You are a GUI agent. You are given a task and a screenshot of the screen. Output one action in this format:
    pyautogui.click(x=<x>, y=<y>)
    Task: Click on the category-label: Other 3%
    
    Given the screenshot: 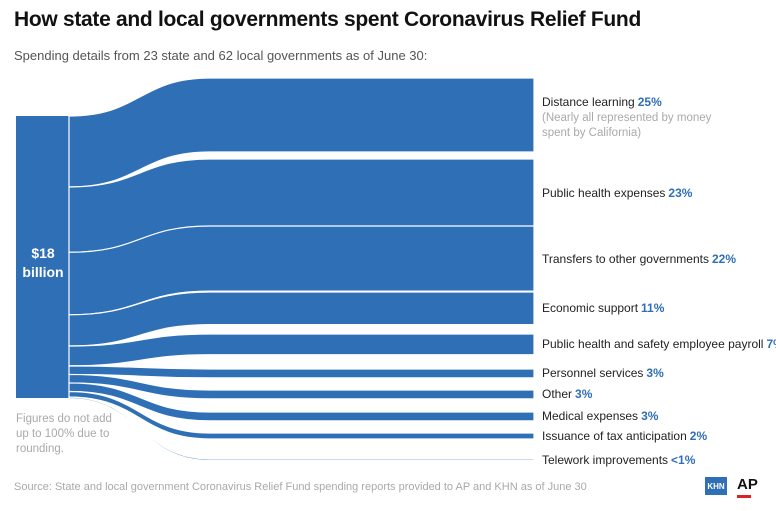 What is the action you would take?
    pyautogui.click(x=567, y=394)
    